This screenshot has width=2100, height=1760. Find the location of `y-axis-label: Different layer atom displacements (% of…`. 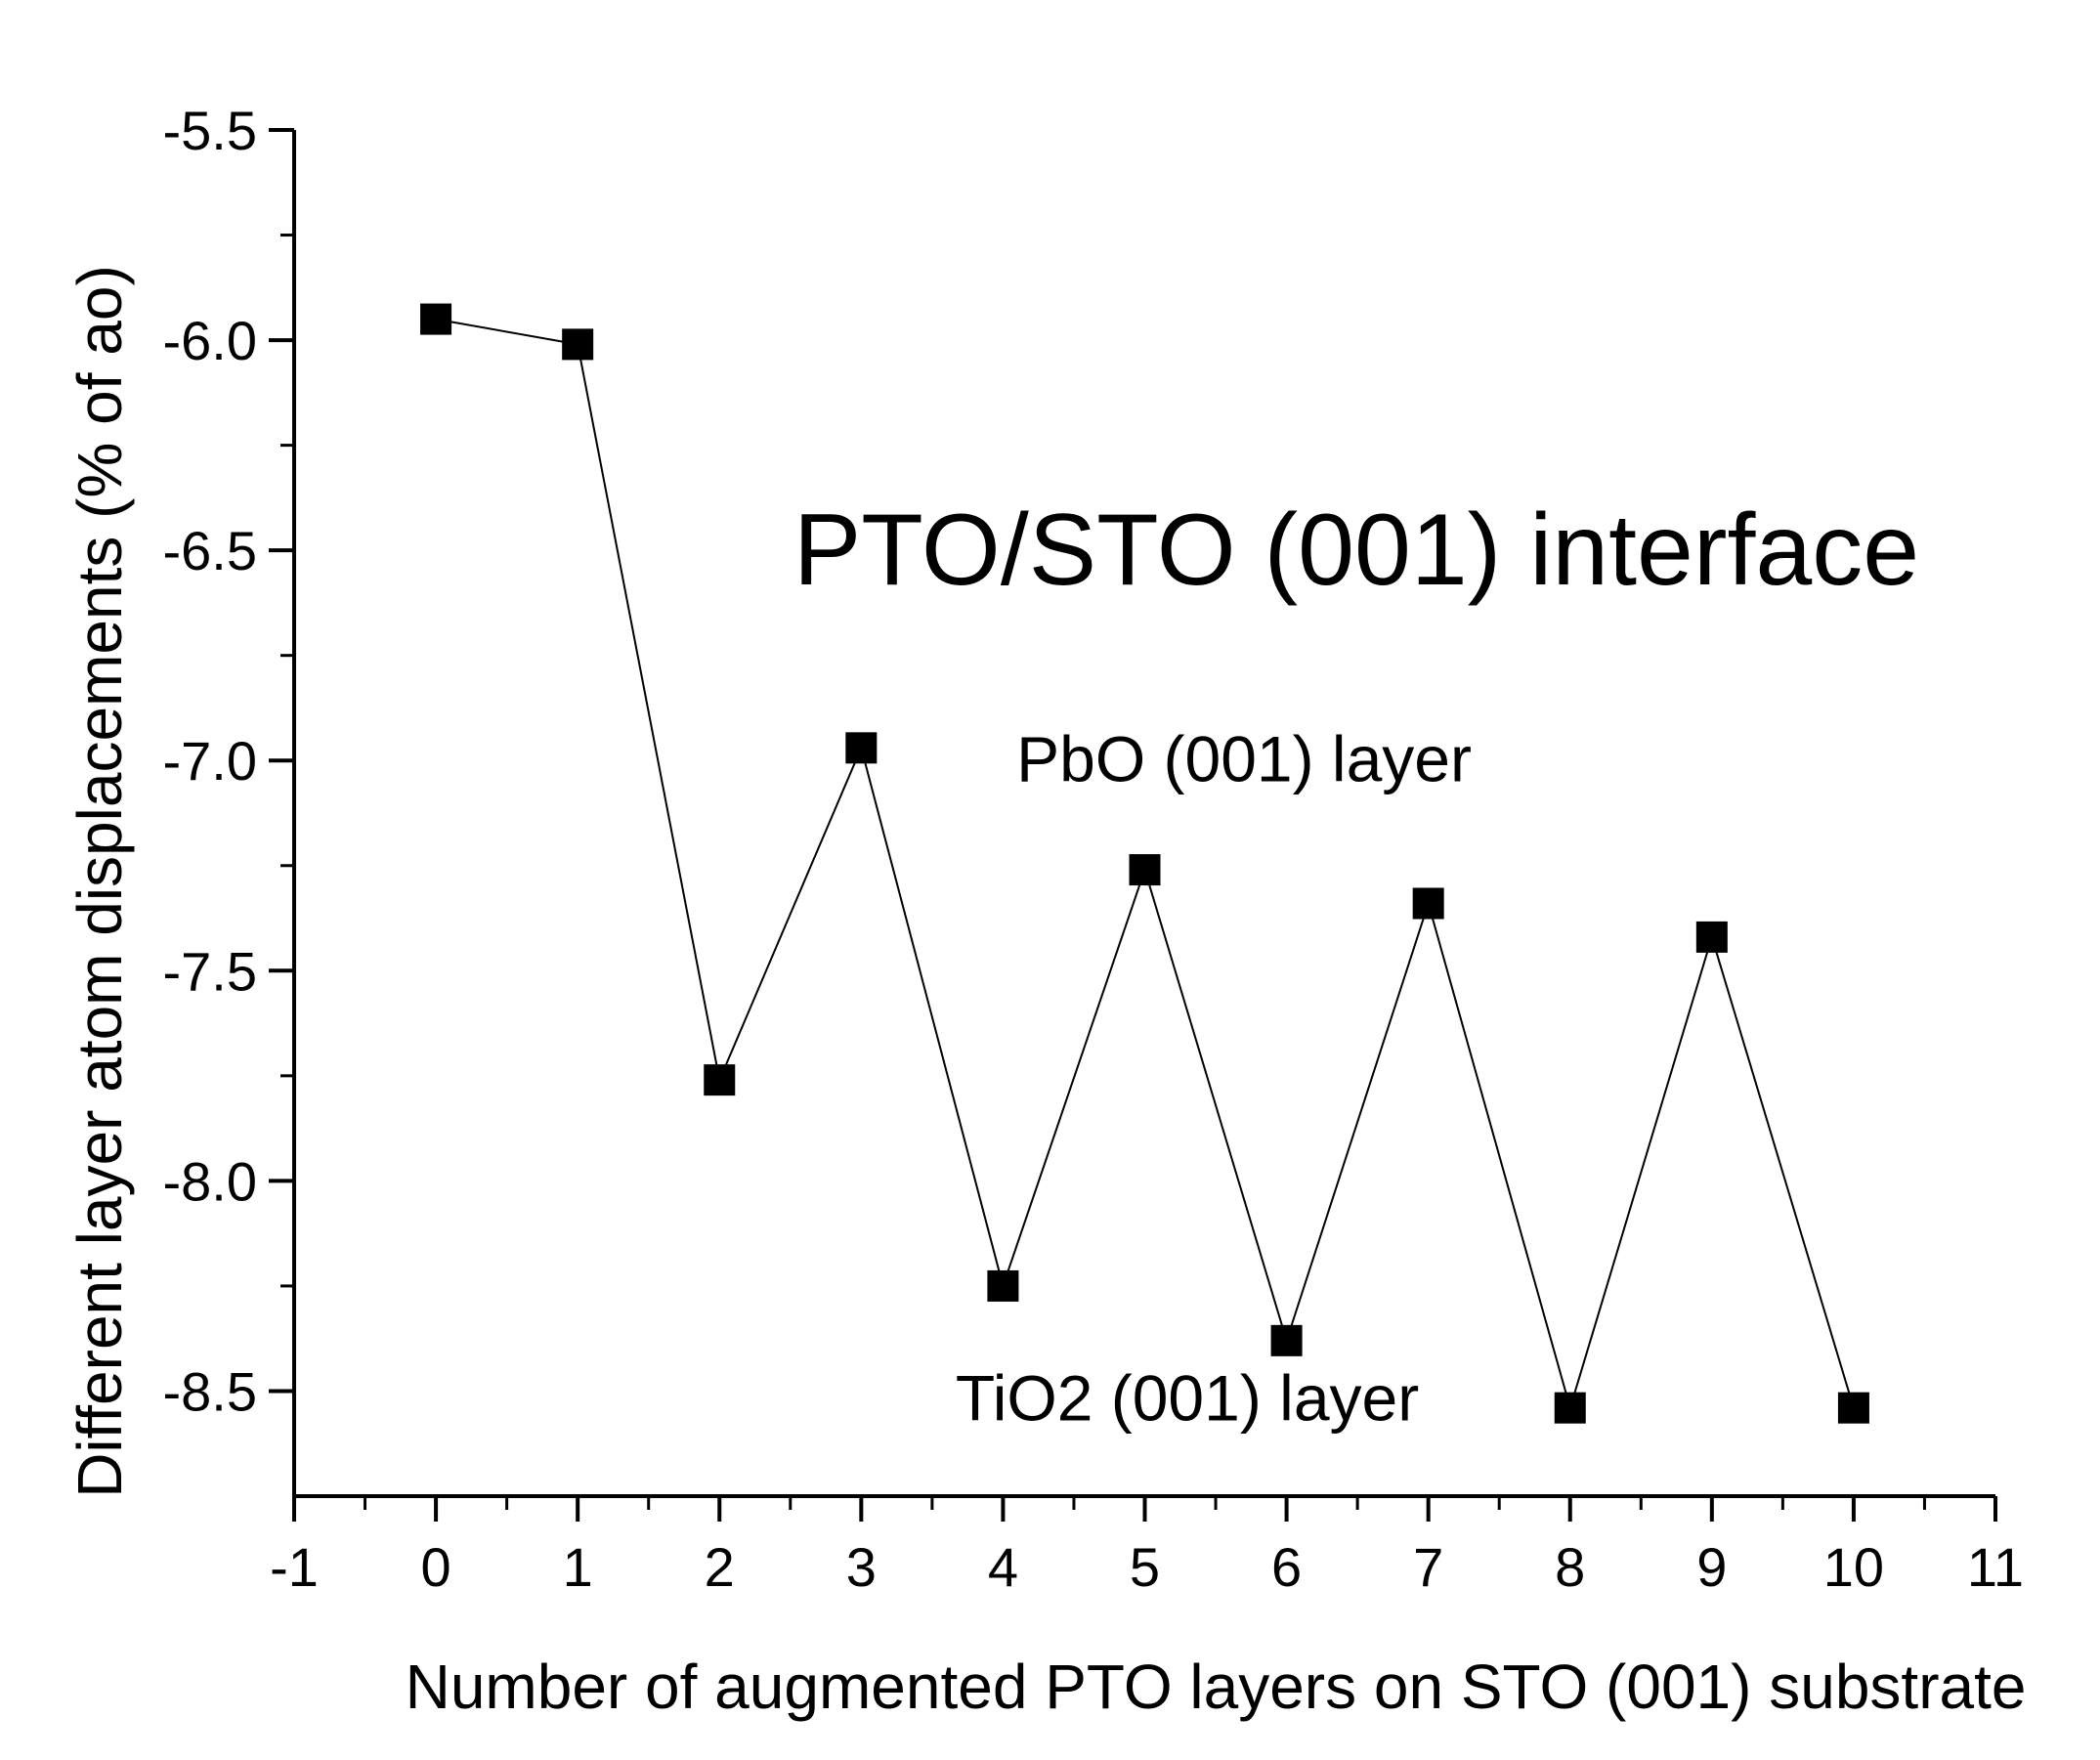

y-axis-label: Different layer atom displacements (% of… is located at coordinates (99, 881).